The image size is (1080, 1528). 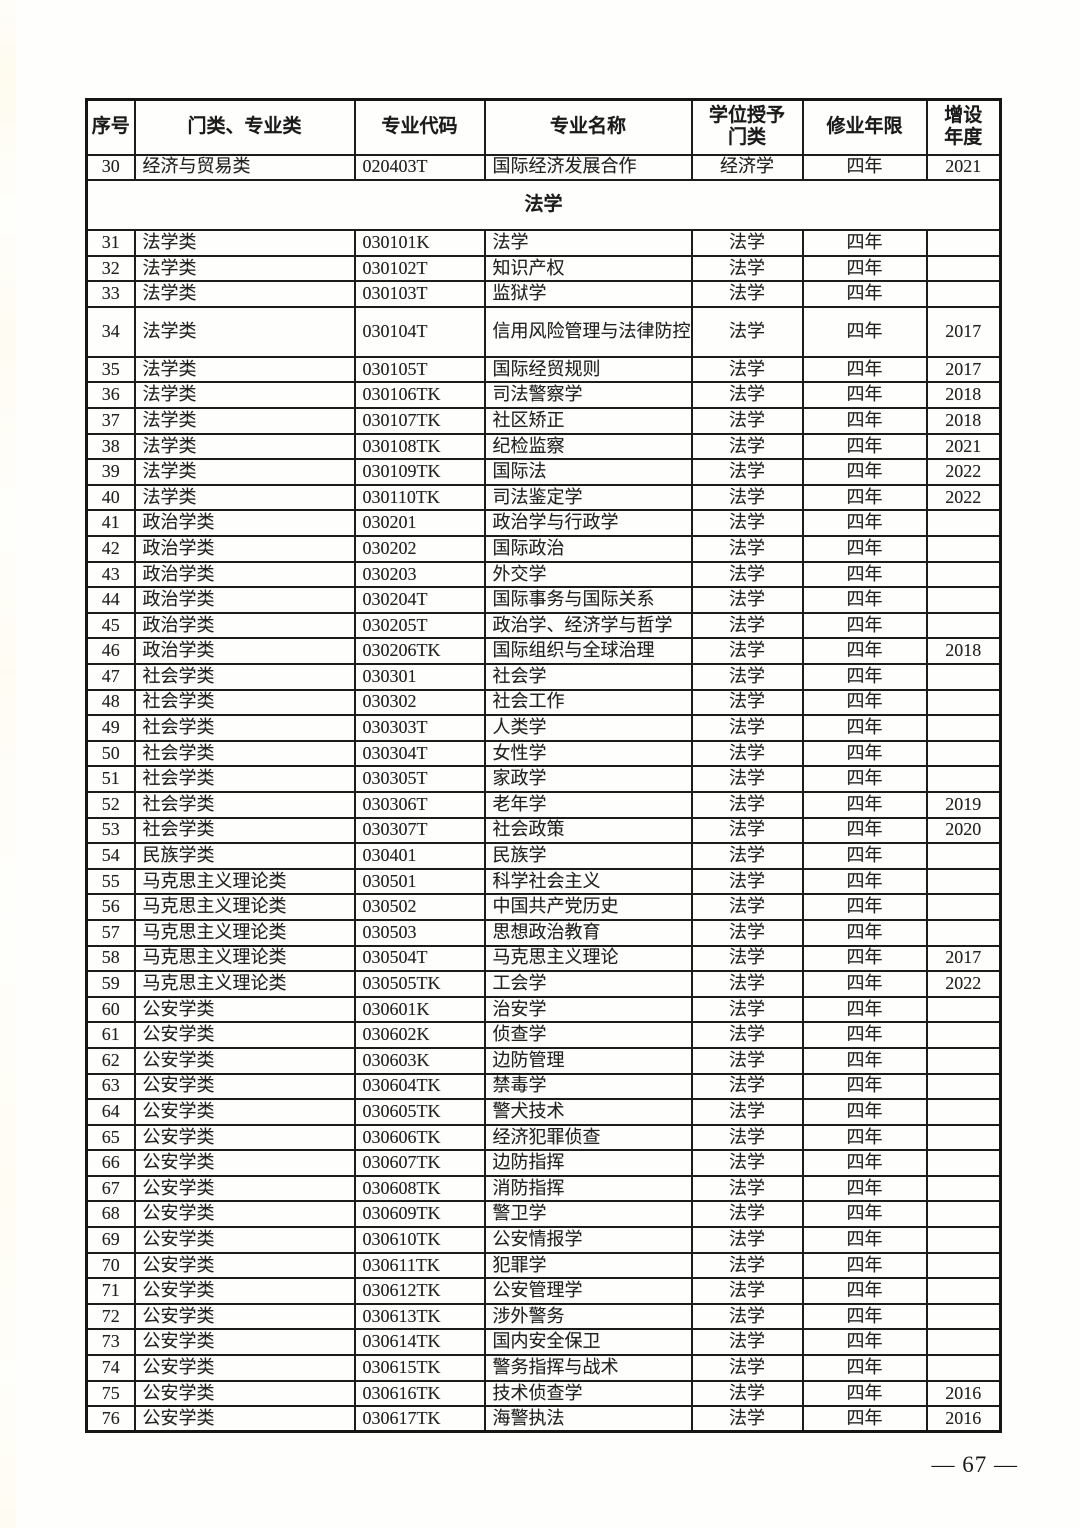 I want to click on cell-major-name: 边防指挥, so click(x=588, y=1163).